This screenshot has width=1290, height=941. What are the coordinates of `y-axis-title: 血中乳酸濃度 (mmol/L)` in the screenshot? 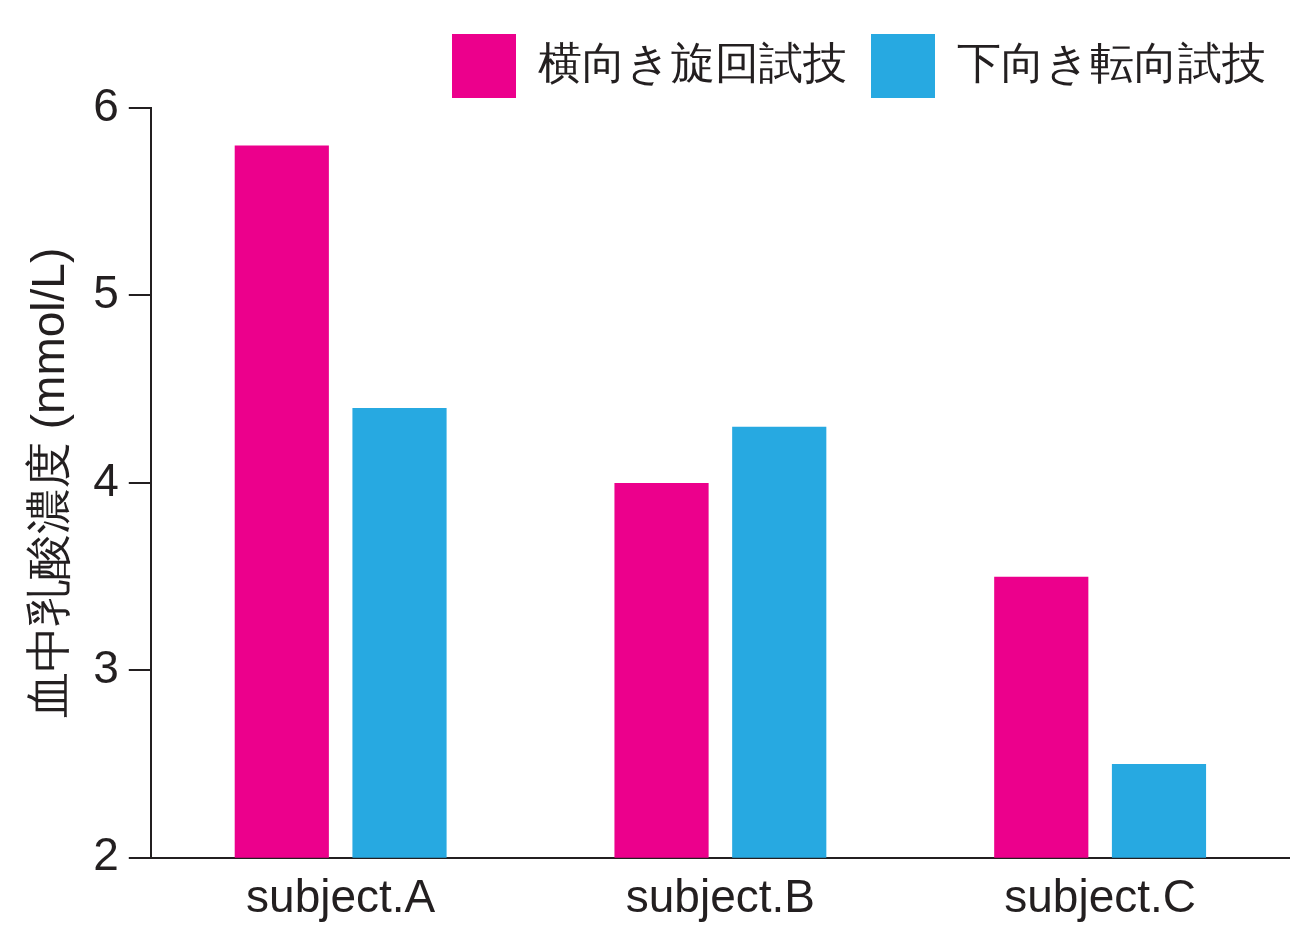 It's located at (48, 483).